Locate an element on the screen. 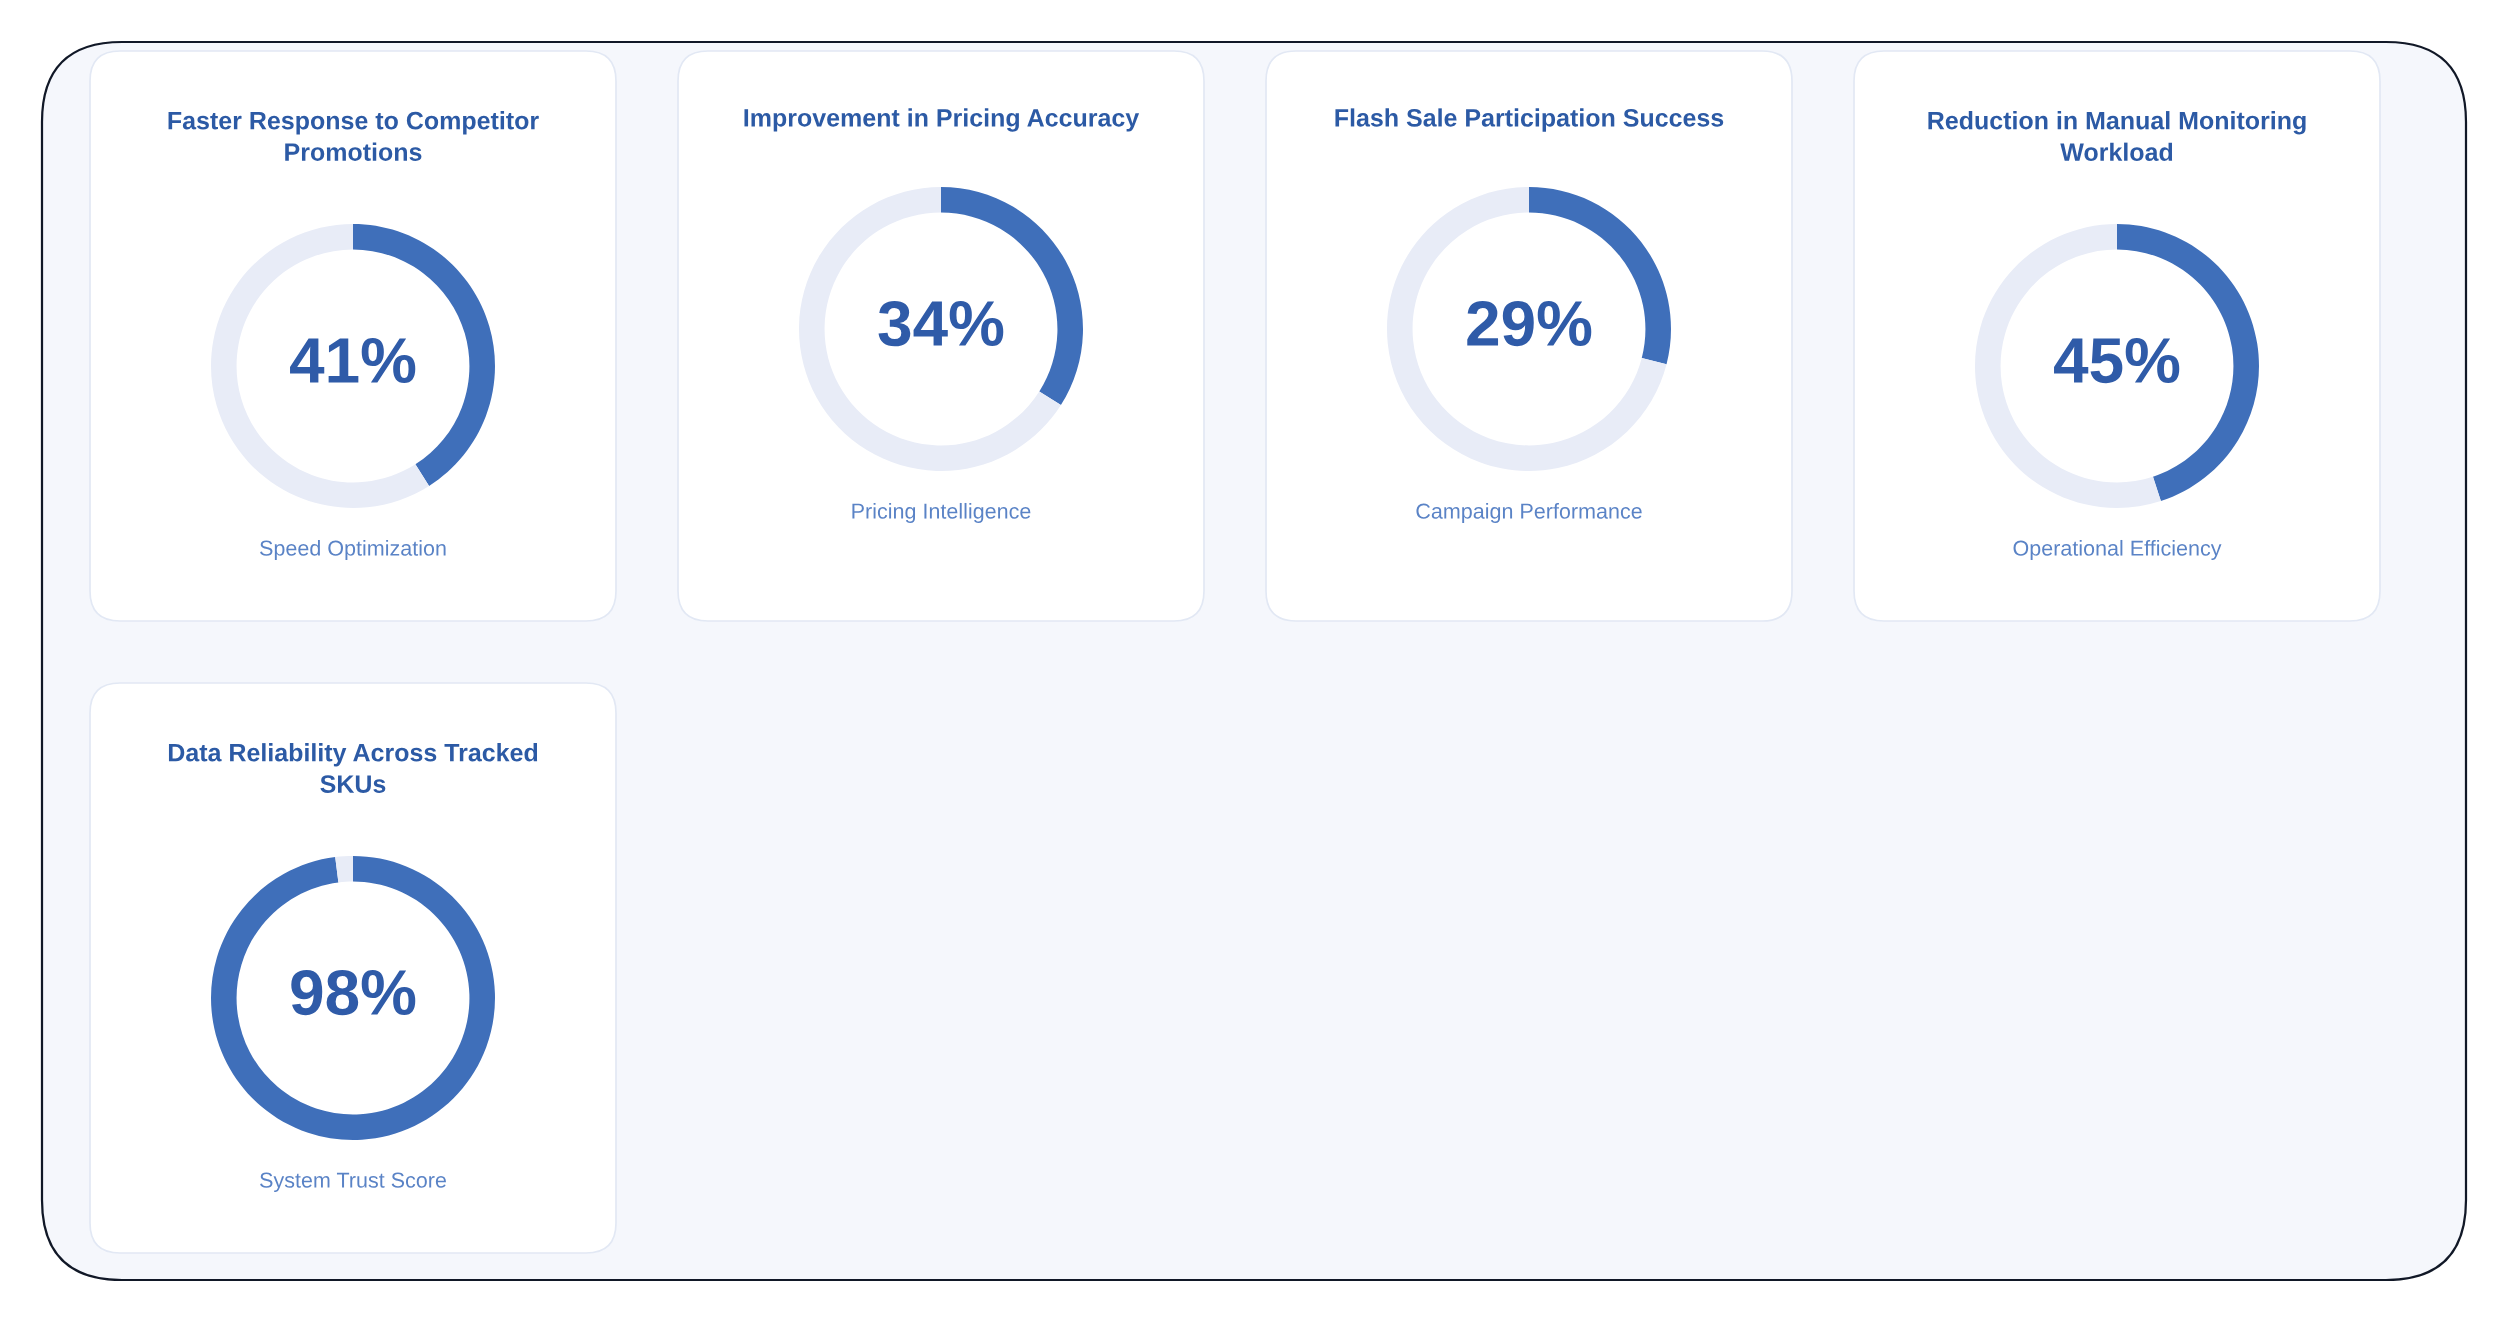 This screenshot has width=2509, height=1321. chart-title: Improvement in Pricing Accuracy is located at coordinates (942, 120).